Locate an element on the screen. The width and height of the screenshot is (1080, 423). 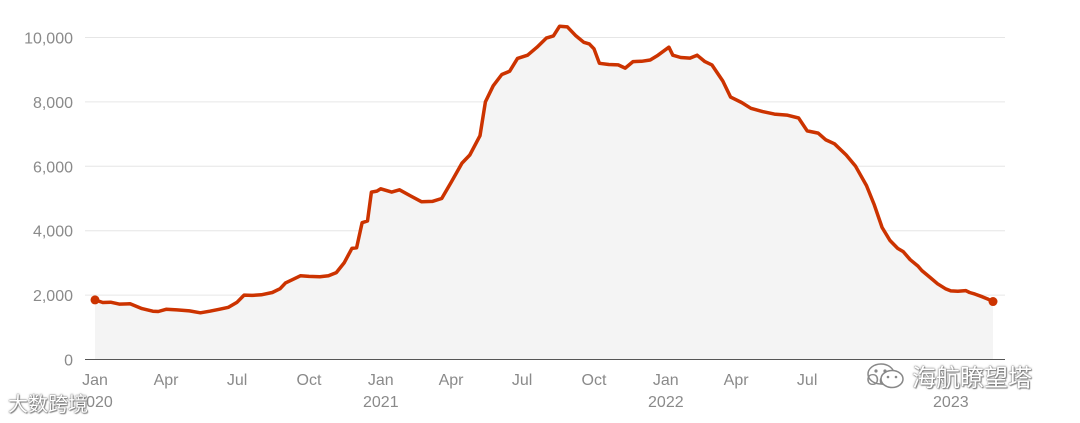
watermark-left: 大数跨境 is located at coordinates (48, 402).